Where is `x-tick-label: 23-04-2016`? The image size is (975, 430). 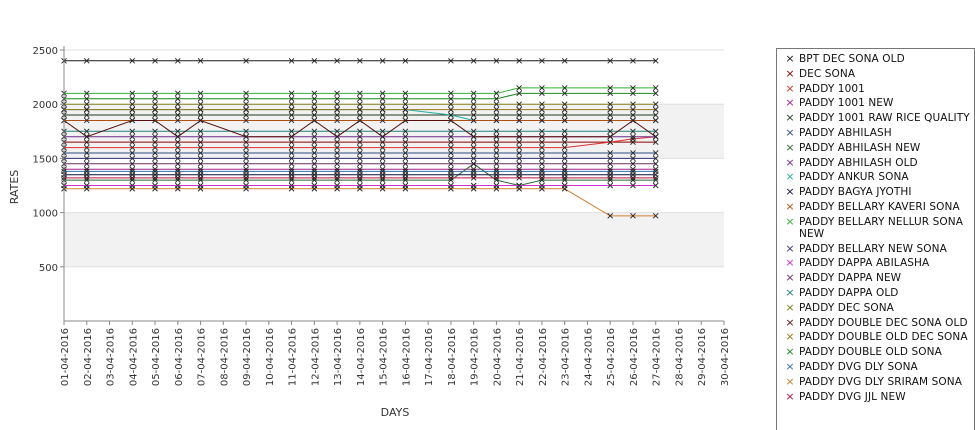 x-tick-label: 23-04-2016 is located at coordinates (566, 357).